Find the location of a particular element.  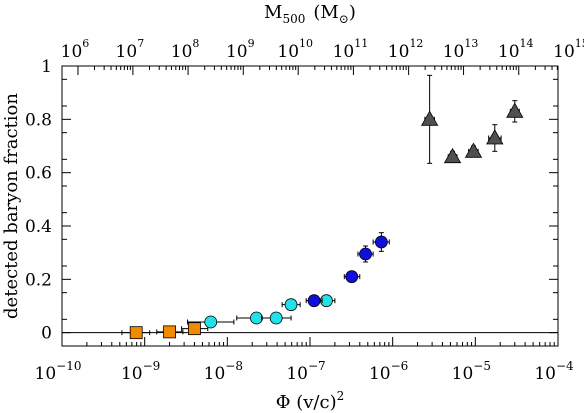

top-tick-label: 10¹¹ is located at coordinates (351, 49).